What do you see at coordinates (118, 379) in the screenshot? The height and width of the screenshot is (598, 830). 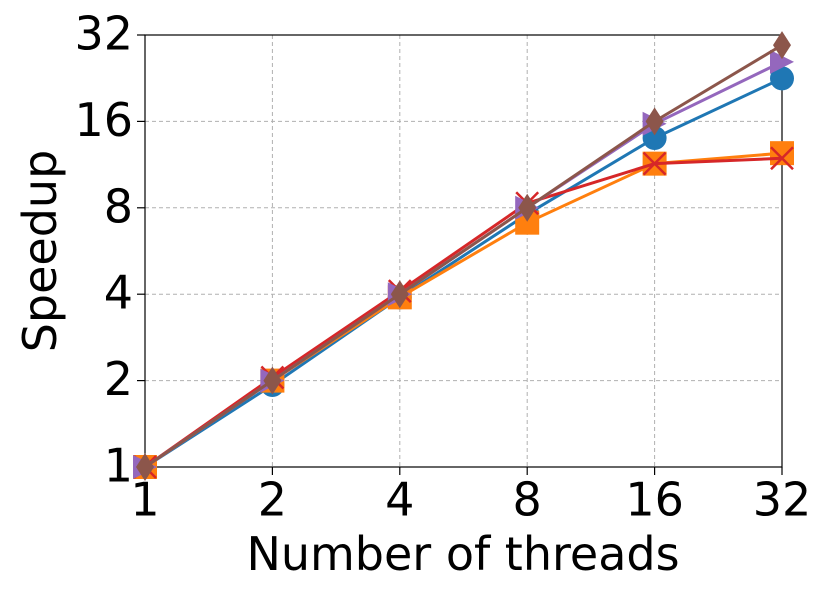 I see `y-tick-label: 2` at bounding box center [118, 379].